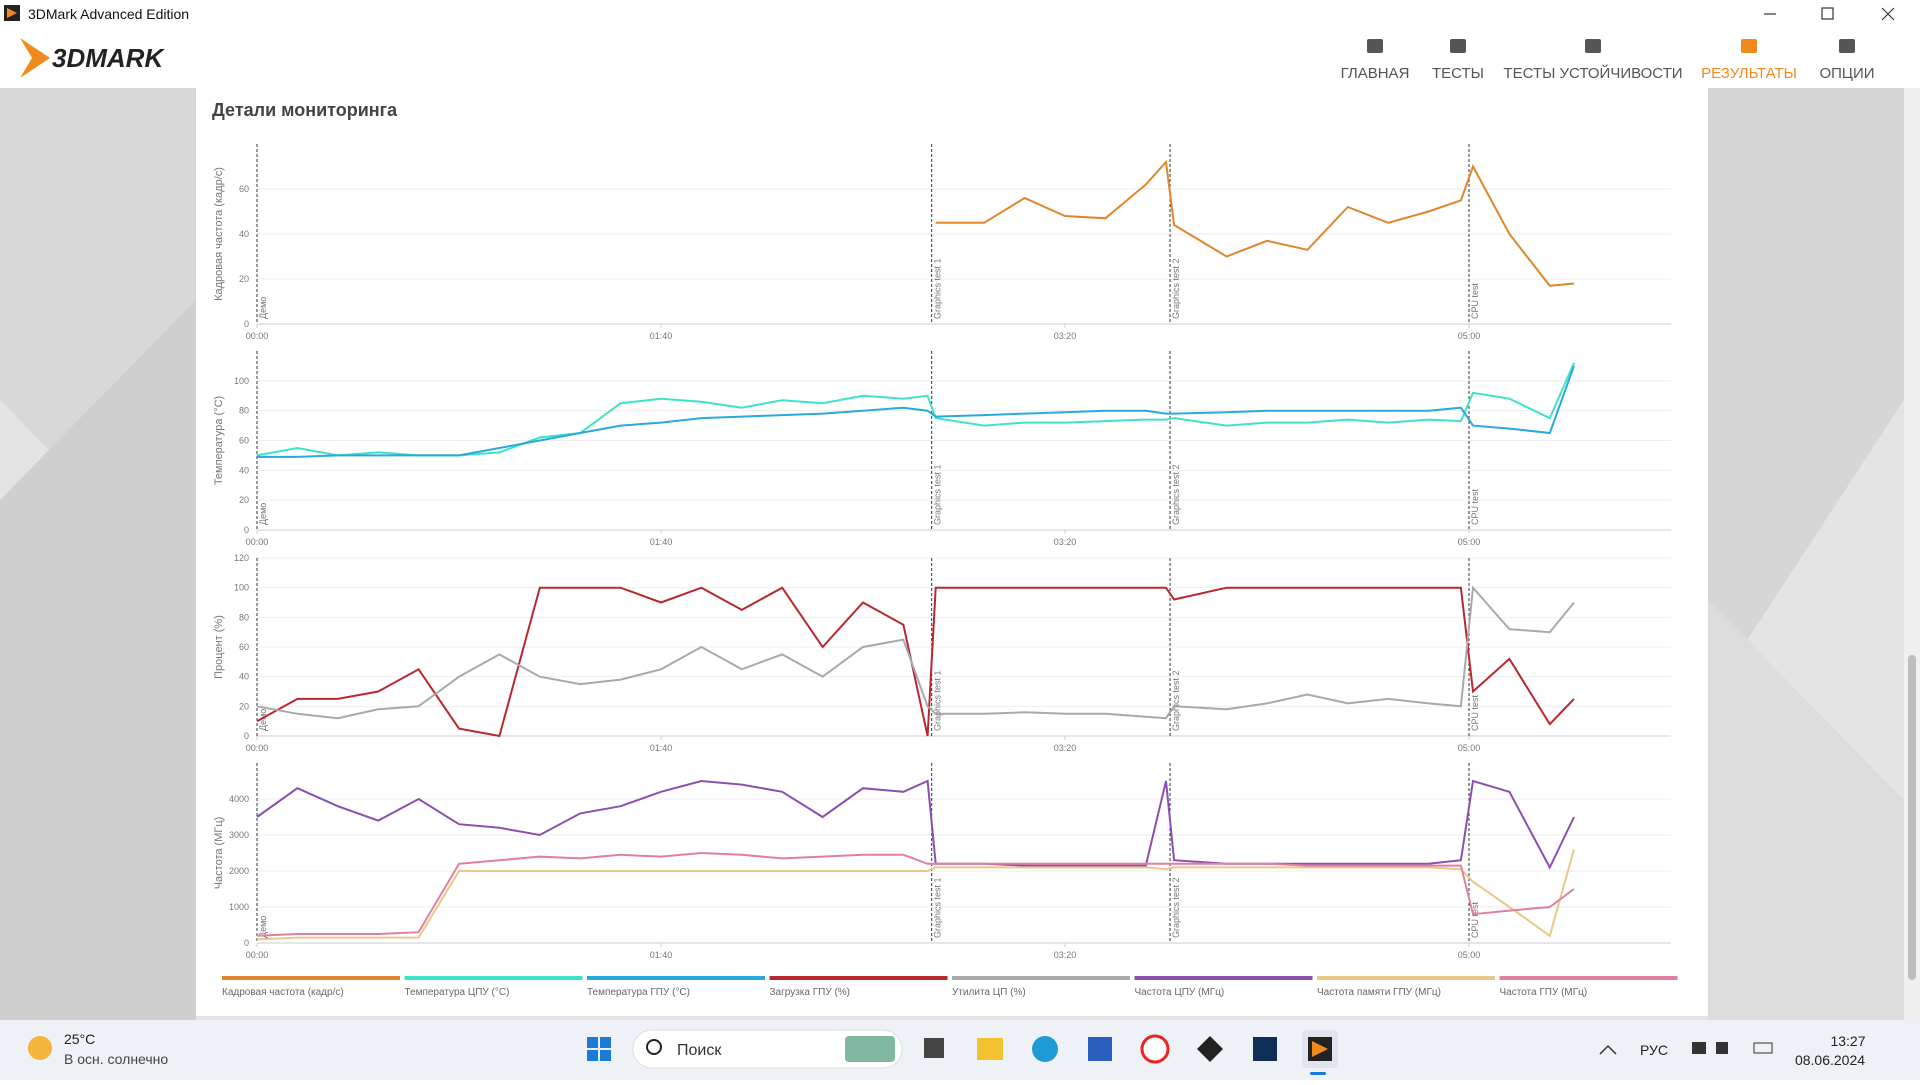  Describe the element at coordinates (638, 992) in the screenshot. I see `legend-label: Температура ГПУ (°C)` at that location.